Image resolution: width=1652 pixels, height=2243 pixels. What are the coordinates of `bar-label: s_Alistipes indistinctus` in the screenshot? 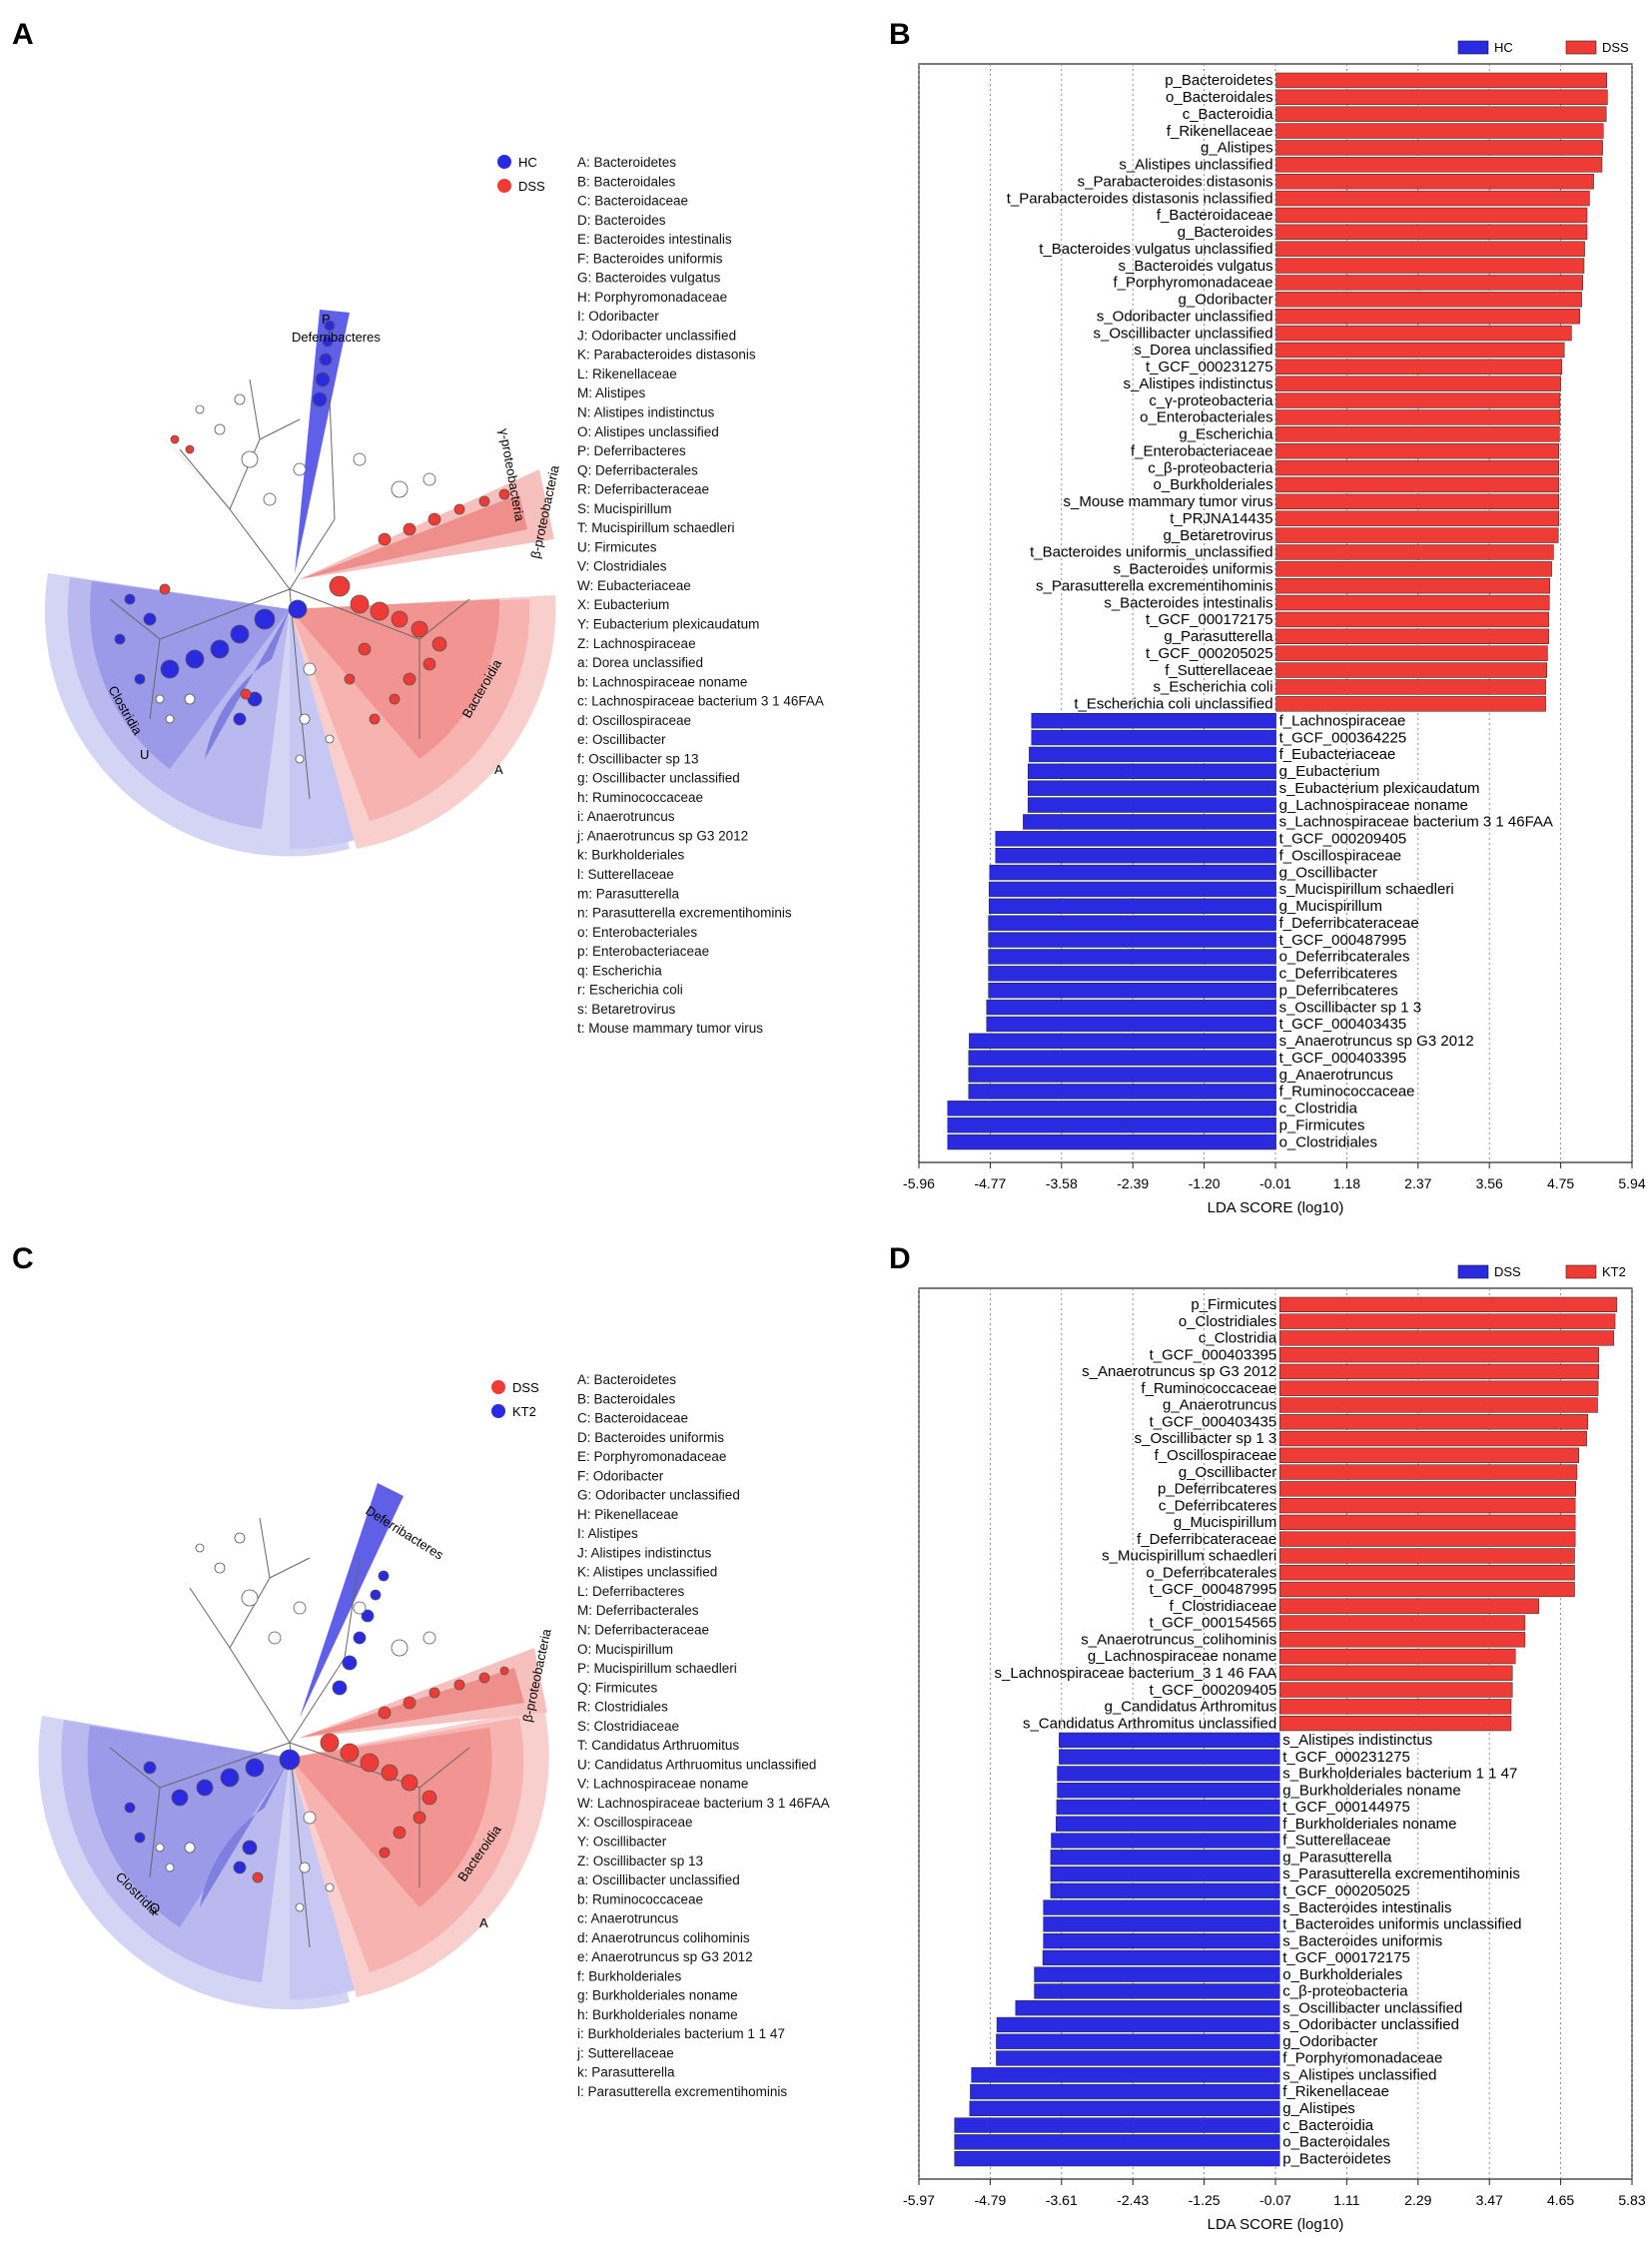 It's located at (1357, 1740).